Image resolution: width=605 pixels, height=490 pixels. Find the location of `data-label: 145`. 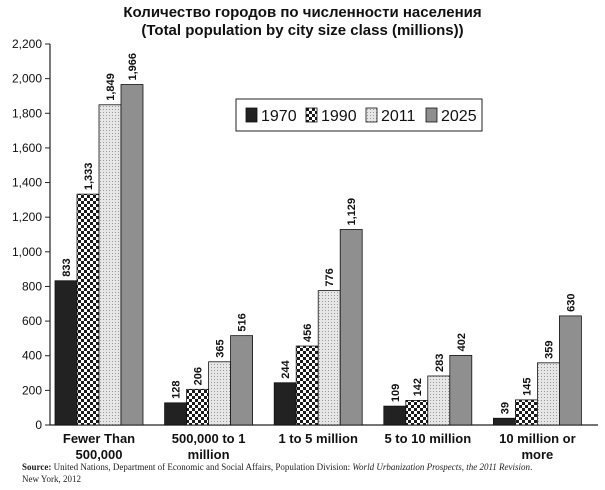

data-label: 145 is located at coordinates (527, 387).